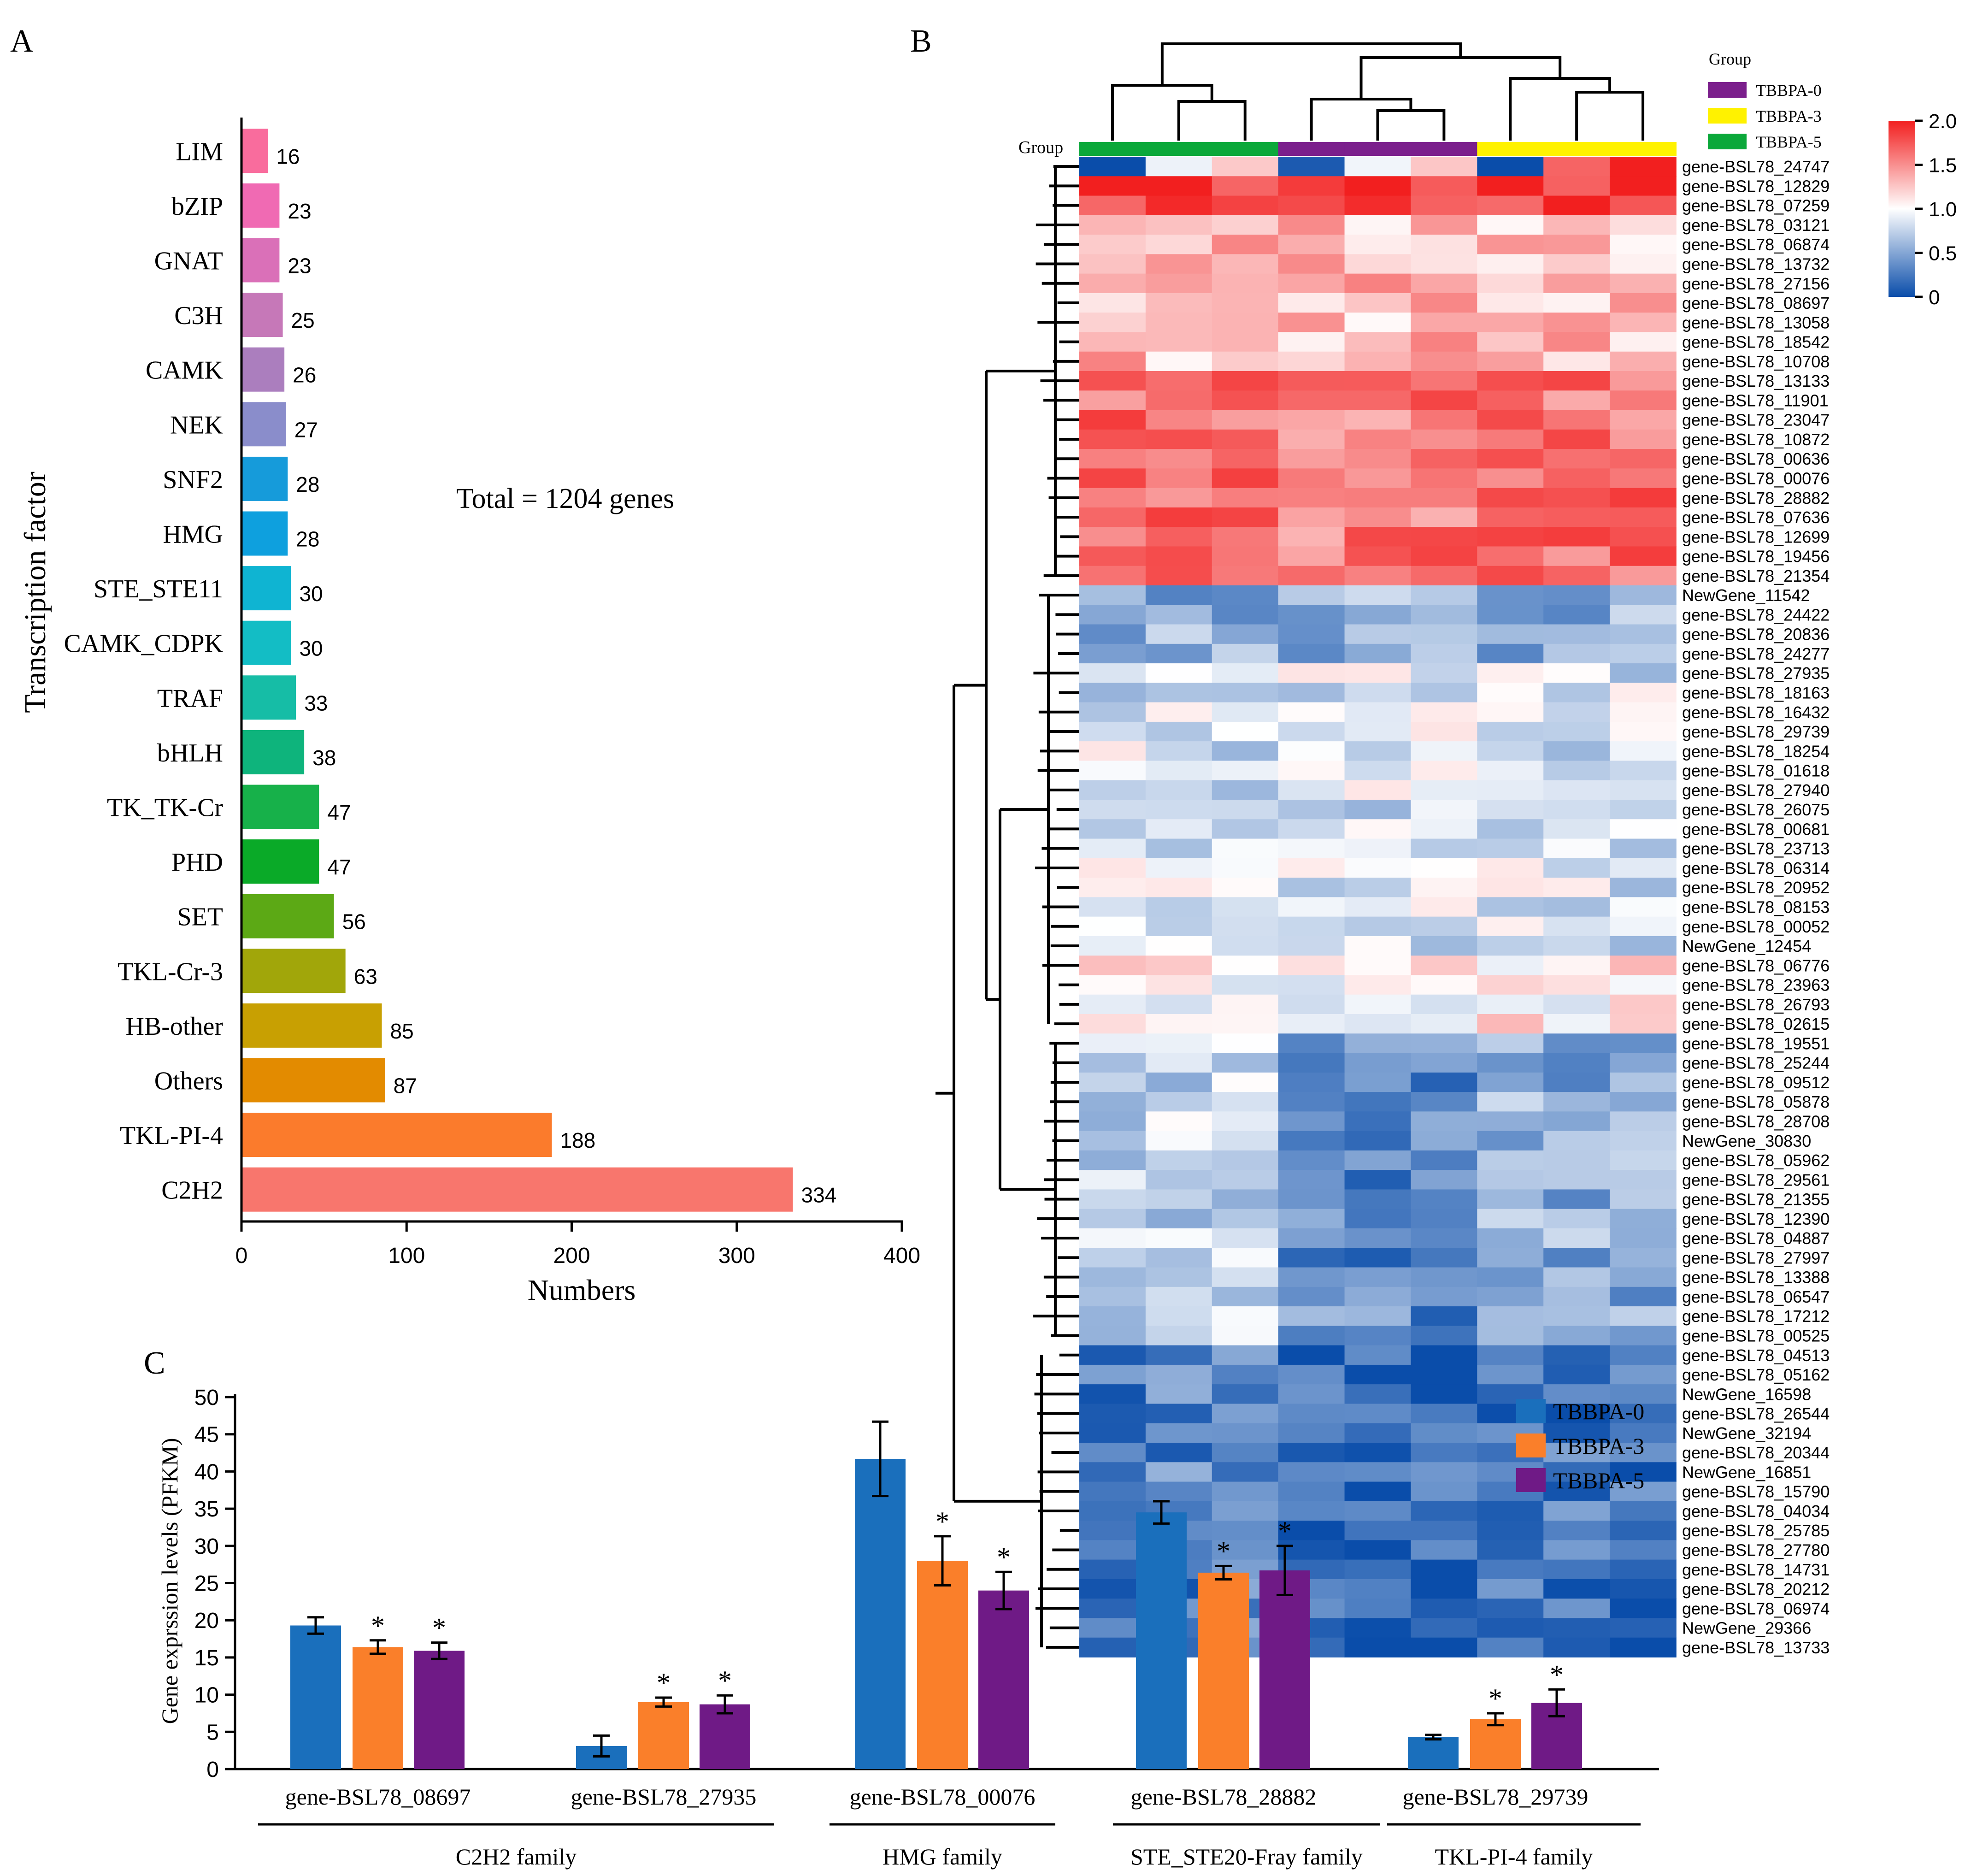  I want to click on colorbar-tick-label: 0, so click(1934, 298).